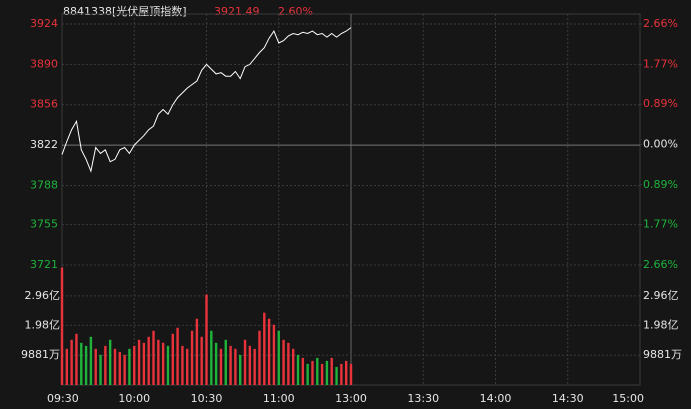 Image resolution: width=691 pixels, height=409 pixels. What do you see at coordinates (628, 398) in the screenshot?
I see `x-tick-label: 15:00` at bounding box center [628, 398].